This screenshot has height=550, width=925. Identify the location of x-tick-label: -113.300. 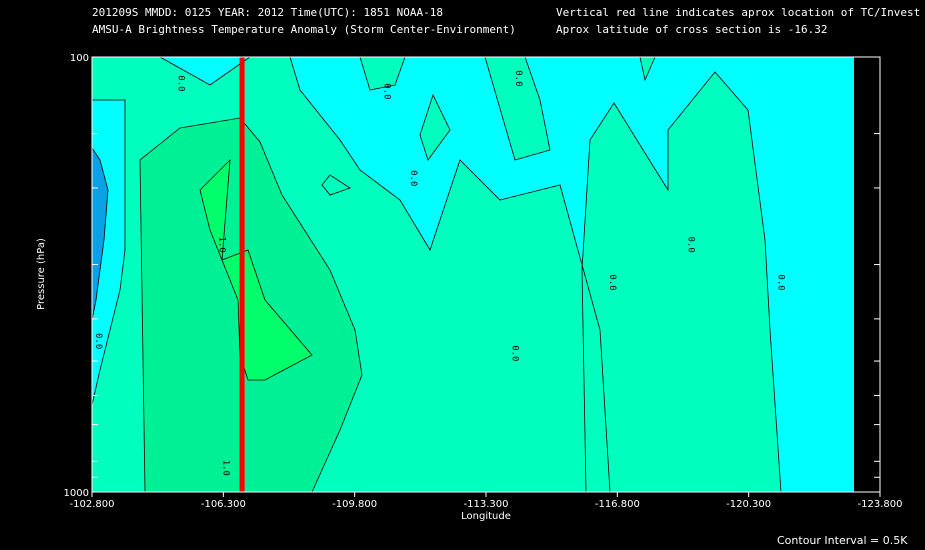
(486, 504).